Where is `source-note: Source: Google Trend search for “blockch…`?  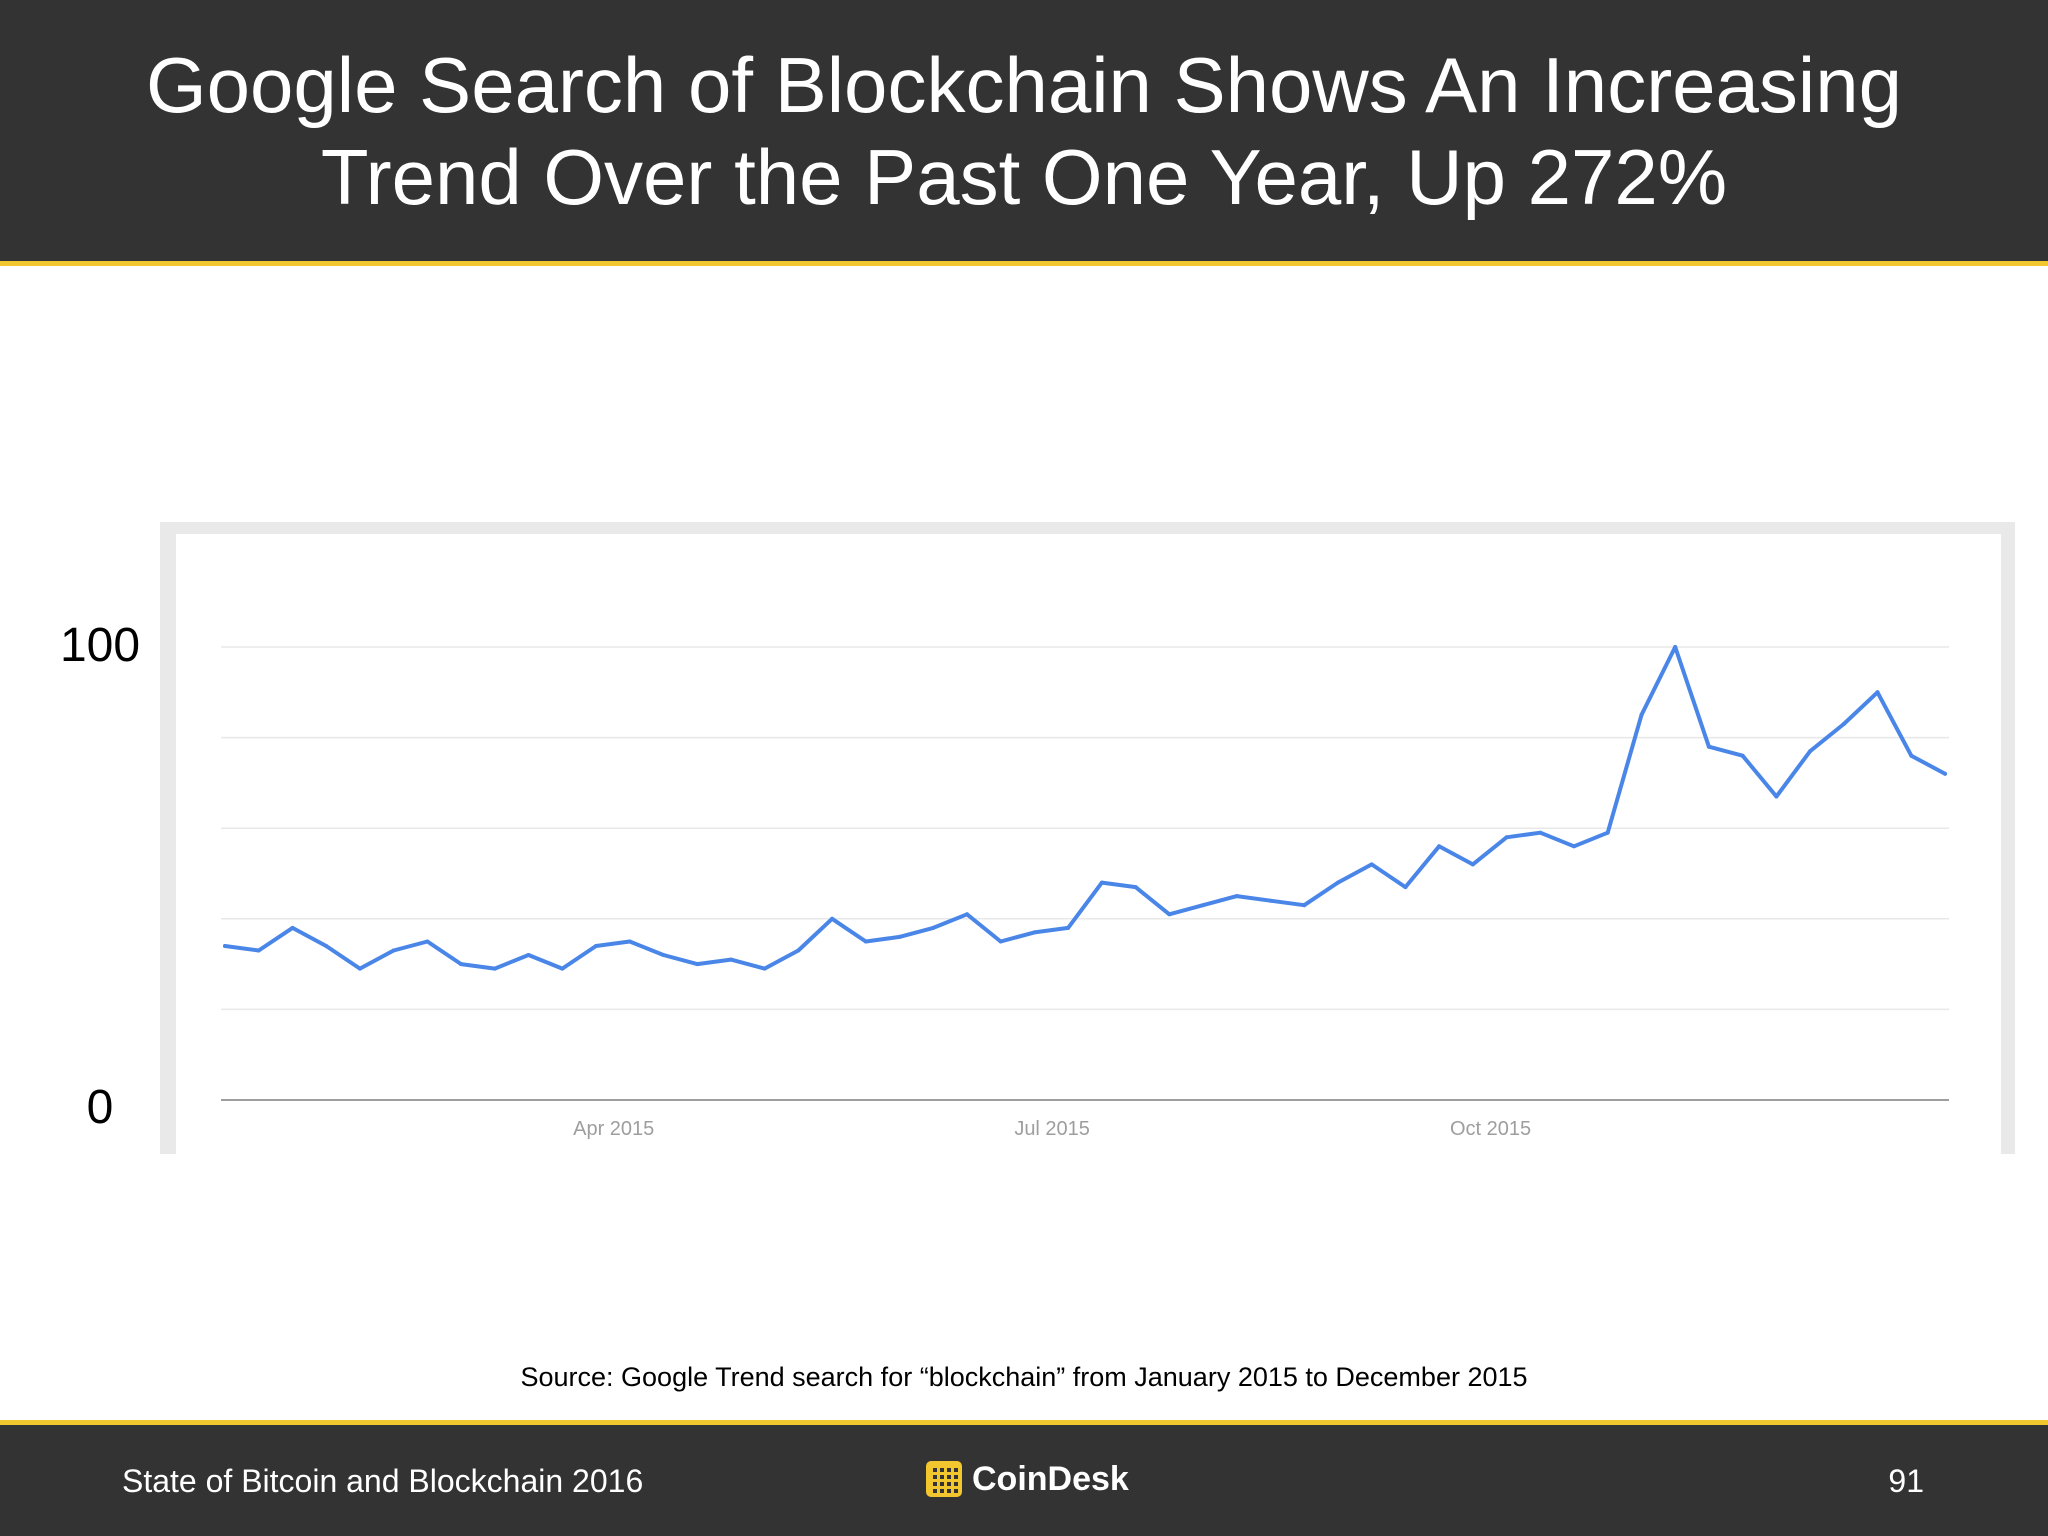
source-note: Source: Google Trend search for “blockch… is located at coordinates (1024, 1377).